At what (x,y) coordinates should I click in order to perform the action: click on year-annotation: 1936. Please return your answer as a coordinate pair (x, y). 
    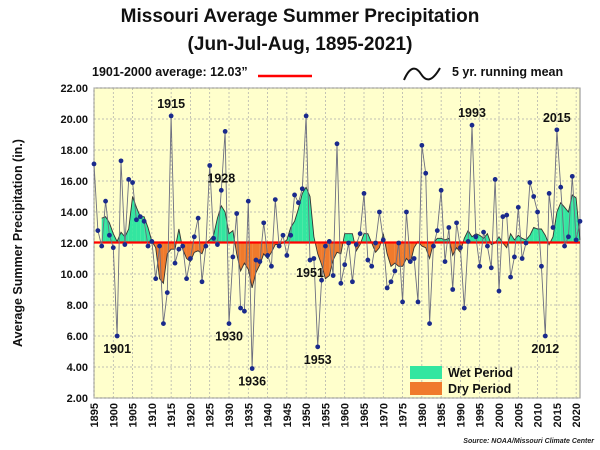
    Looking at the image, I should click on (252, 382).